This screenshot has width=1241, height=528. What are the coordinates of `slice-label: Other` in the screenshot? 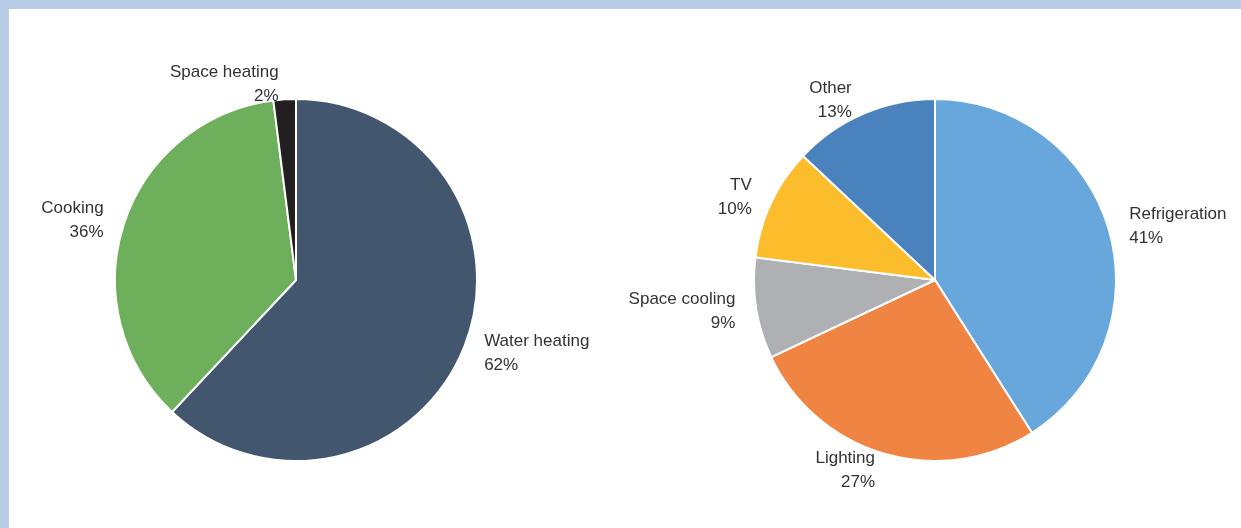 It's located at (831, 87).